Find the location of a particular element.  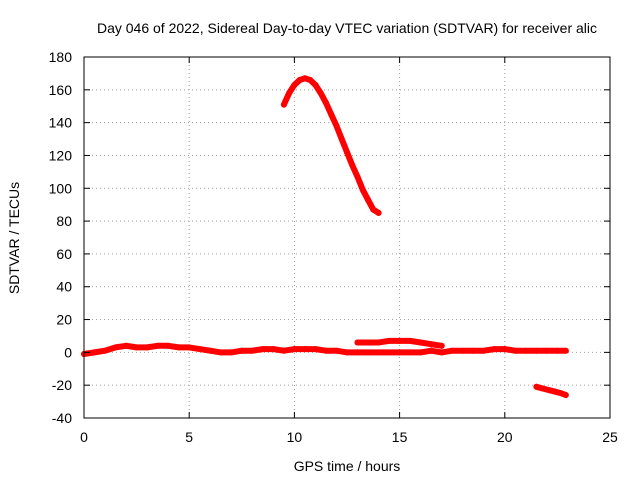

y-tick-label: 160 is located at coordinates (61, 90).